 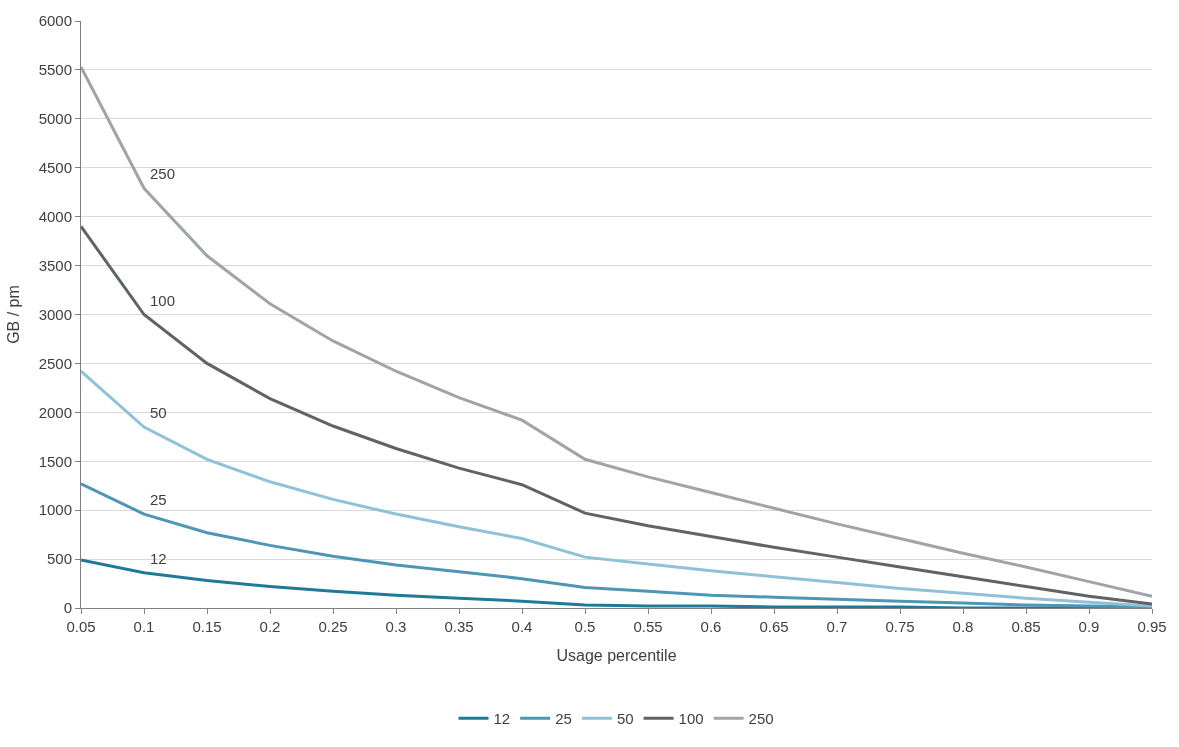 I want to click on x-tick-label: 0.35, so click(x=459, y=626).